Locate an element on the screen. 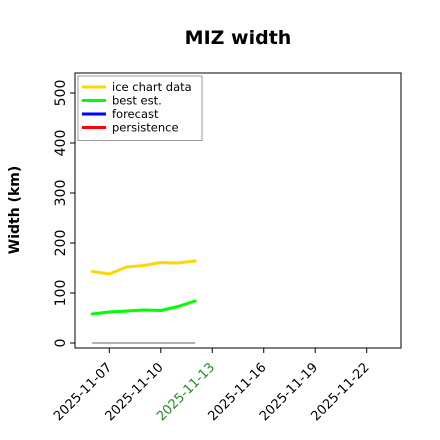 The width and height of the screenshot is (440, 440). legend-label-best-est-: best est. is located at coordinates (137, 101).